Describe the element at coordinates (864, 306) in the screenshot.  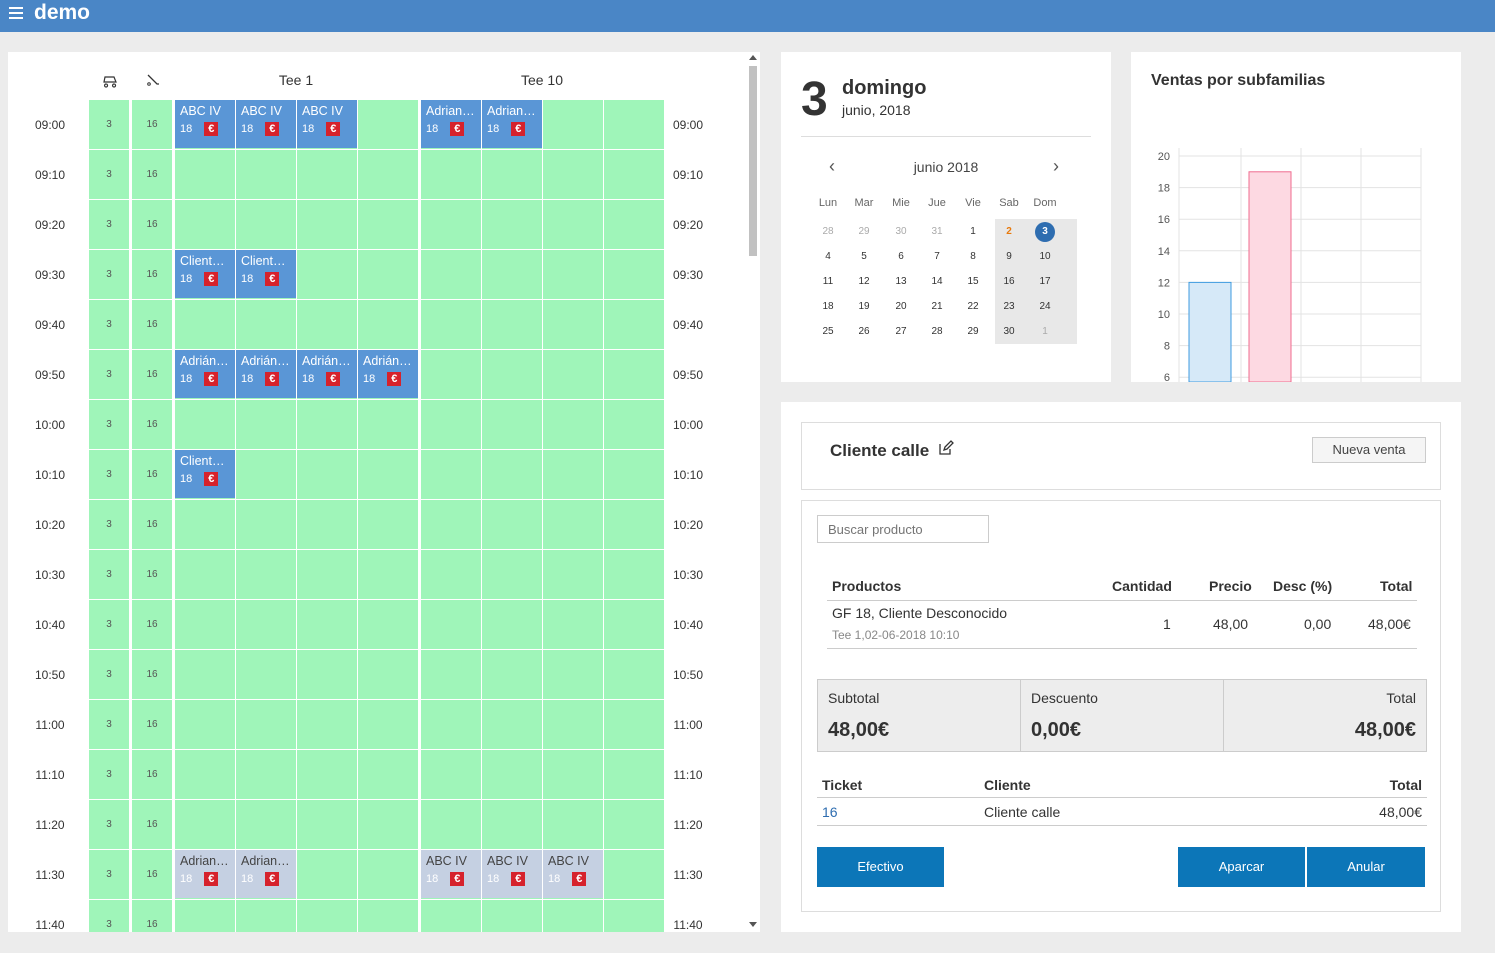
I see `calendar-day: 19` at that location.